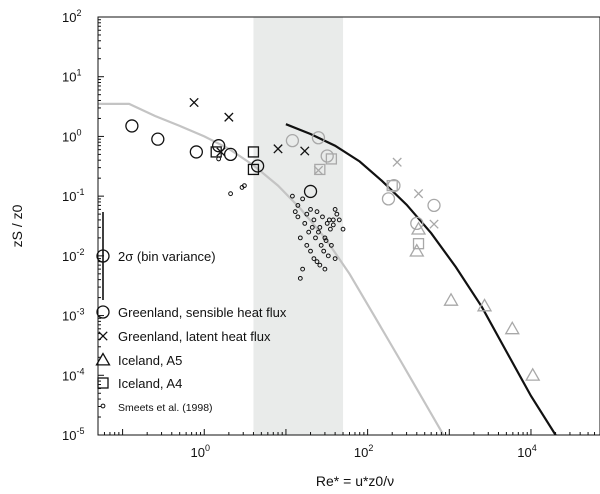 The width and height of the screenshot is (600, 494). I want to click on legend-entry-triangle: Iceland, A5, so click(138, 360).